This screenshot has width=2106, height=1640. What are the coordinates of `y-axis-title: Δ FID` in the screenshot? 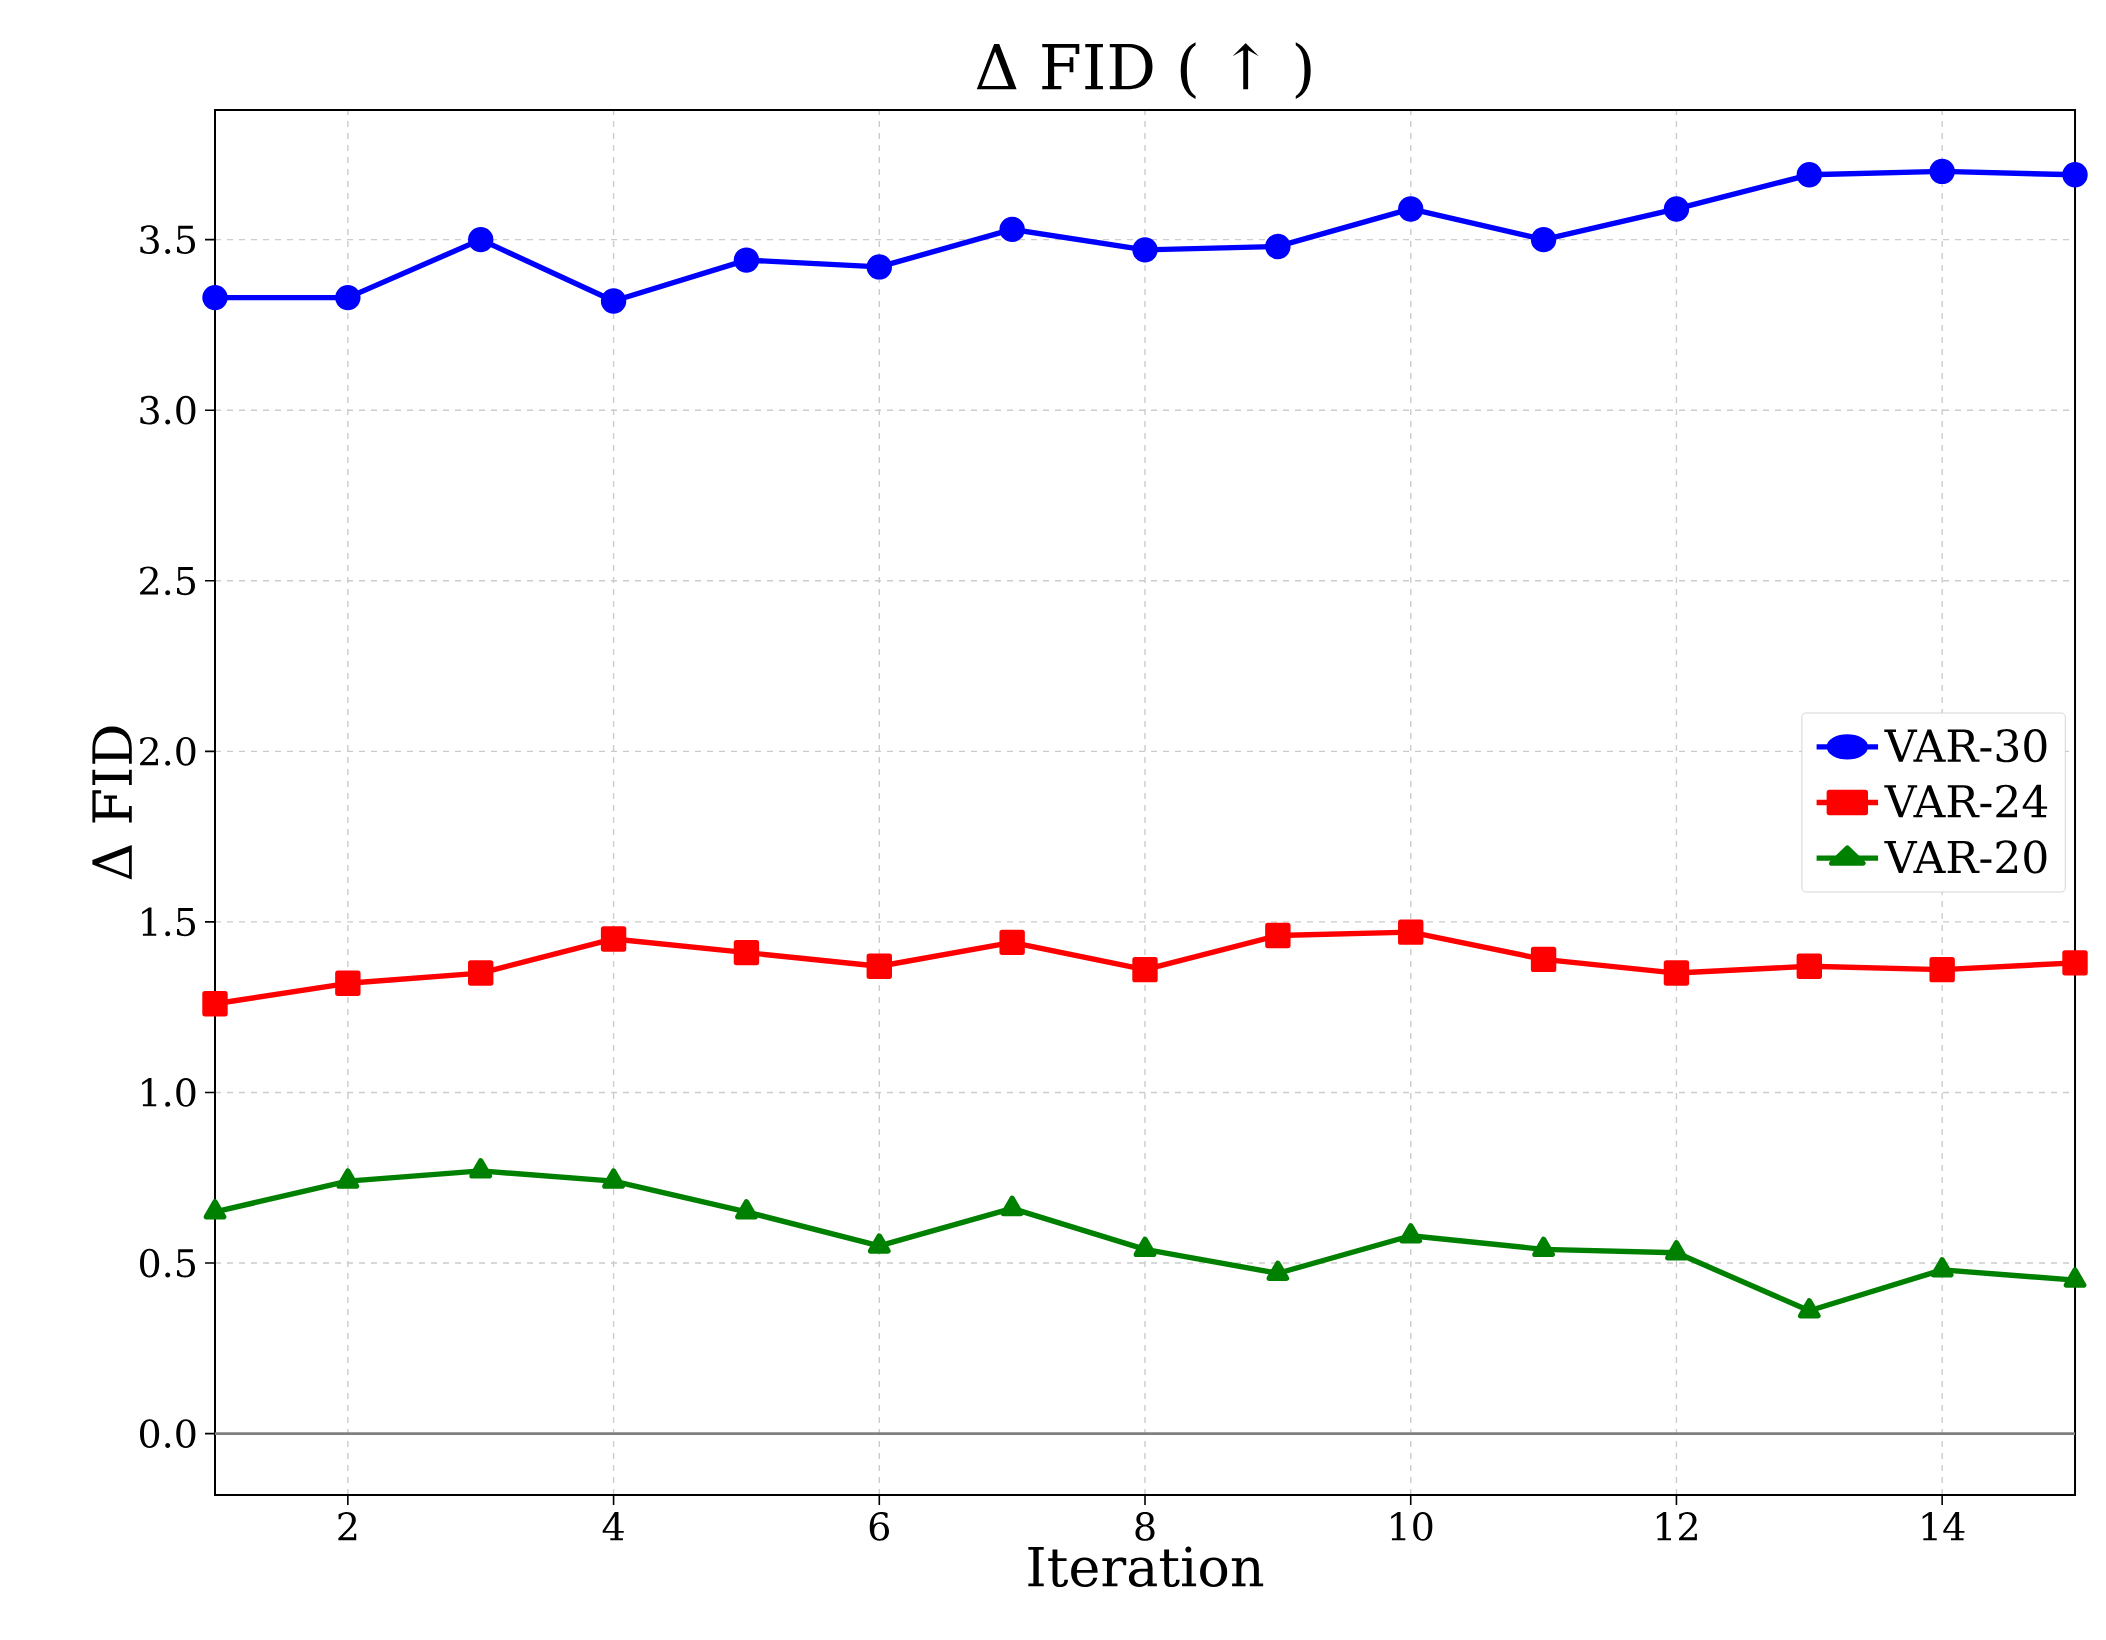 It's located at (112, 803).